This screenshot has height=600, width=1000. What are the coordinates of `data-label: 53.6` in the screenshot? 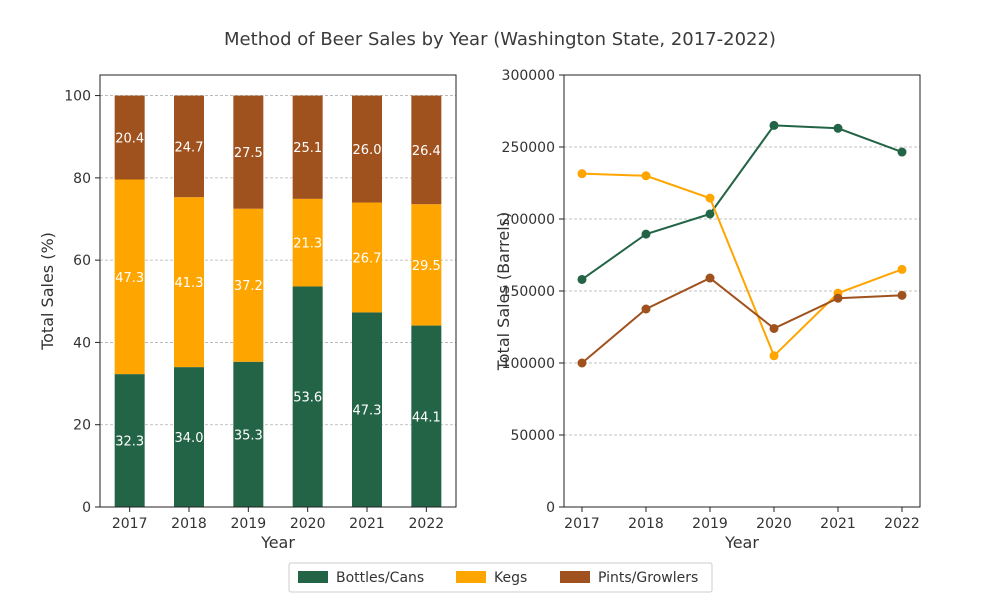 It's located at (307, 398).